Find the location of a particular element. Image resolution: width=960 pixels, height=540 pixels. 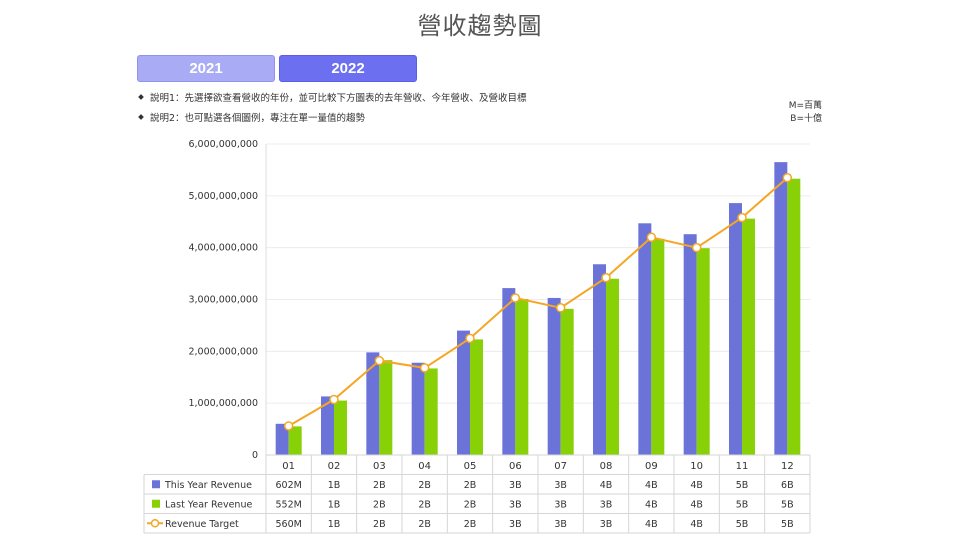

page-title: 營收趨勢圖 is located at coordinates (480, 26).